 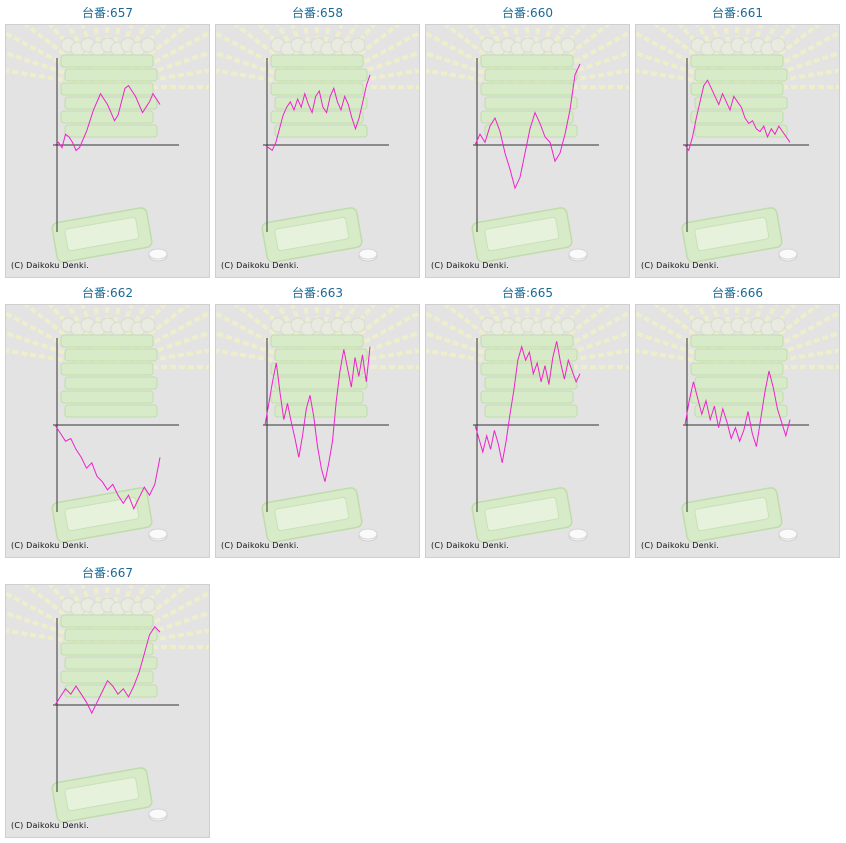 What do you see at coordinates (107, 573) in the screenshot?
I see `chart-title: 台番:667` at bounding box center [107, 573].